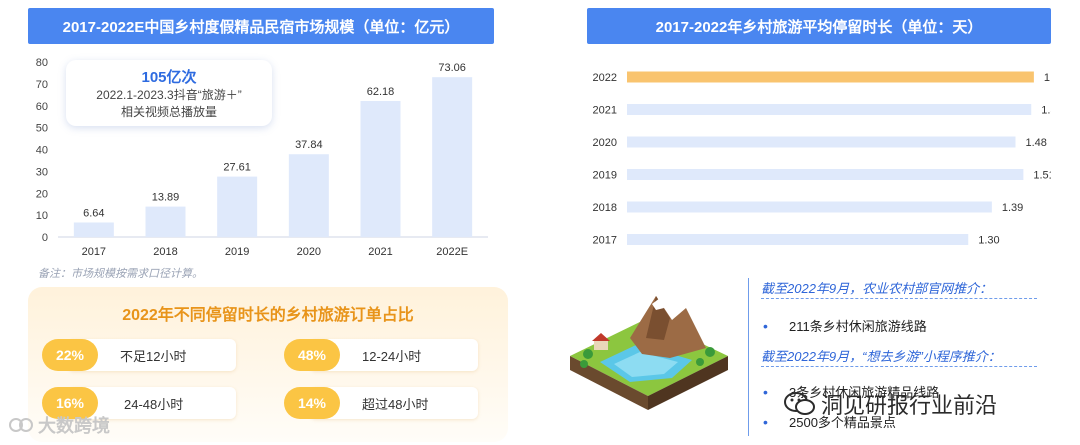 This screenshot has width=1080, height=445. What do you see at coordinates (1036, 143) in the screenshot?
I see `data-label: 1.48` at bounding box center [1036, 143].